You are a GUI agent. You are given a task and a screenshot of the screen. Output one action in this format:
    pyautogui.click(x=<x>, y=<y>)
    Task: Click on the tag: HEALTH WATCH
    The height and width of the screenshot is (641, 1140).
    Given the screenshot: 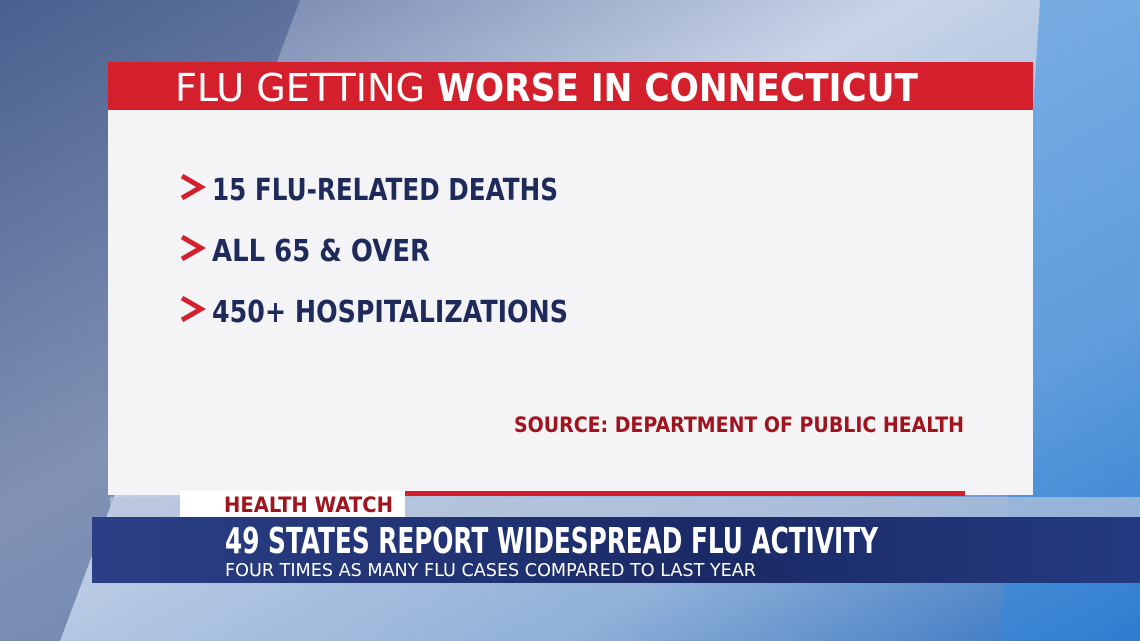 What is the action you would take?
    pyautogui.click(x=308, y=505)
    